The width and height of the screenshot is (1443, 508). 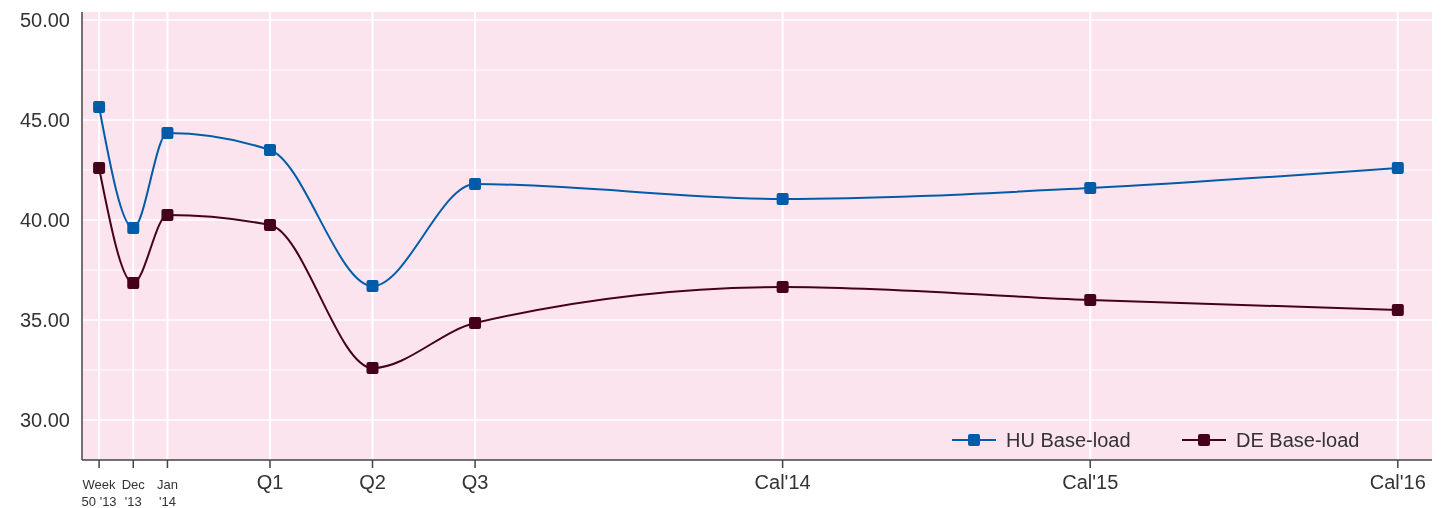 What do you see at coordinates (1090, 482) in the screenshot?
I see `x-tick-label: Cal'15` at bounding box center [1090, 482].